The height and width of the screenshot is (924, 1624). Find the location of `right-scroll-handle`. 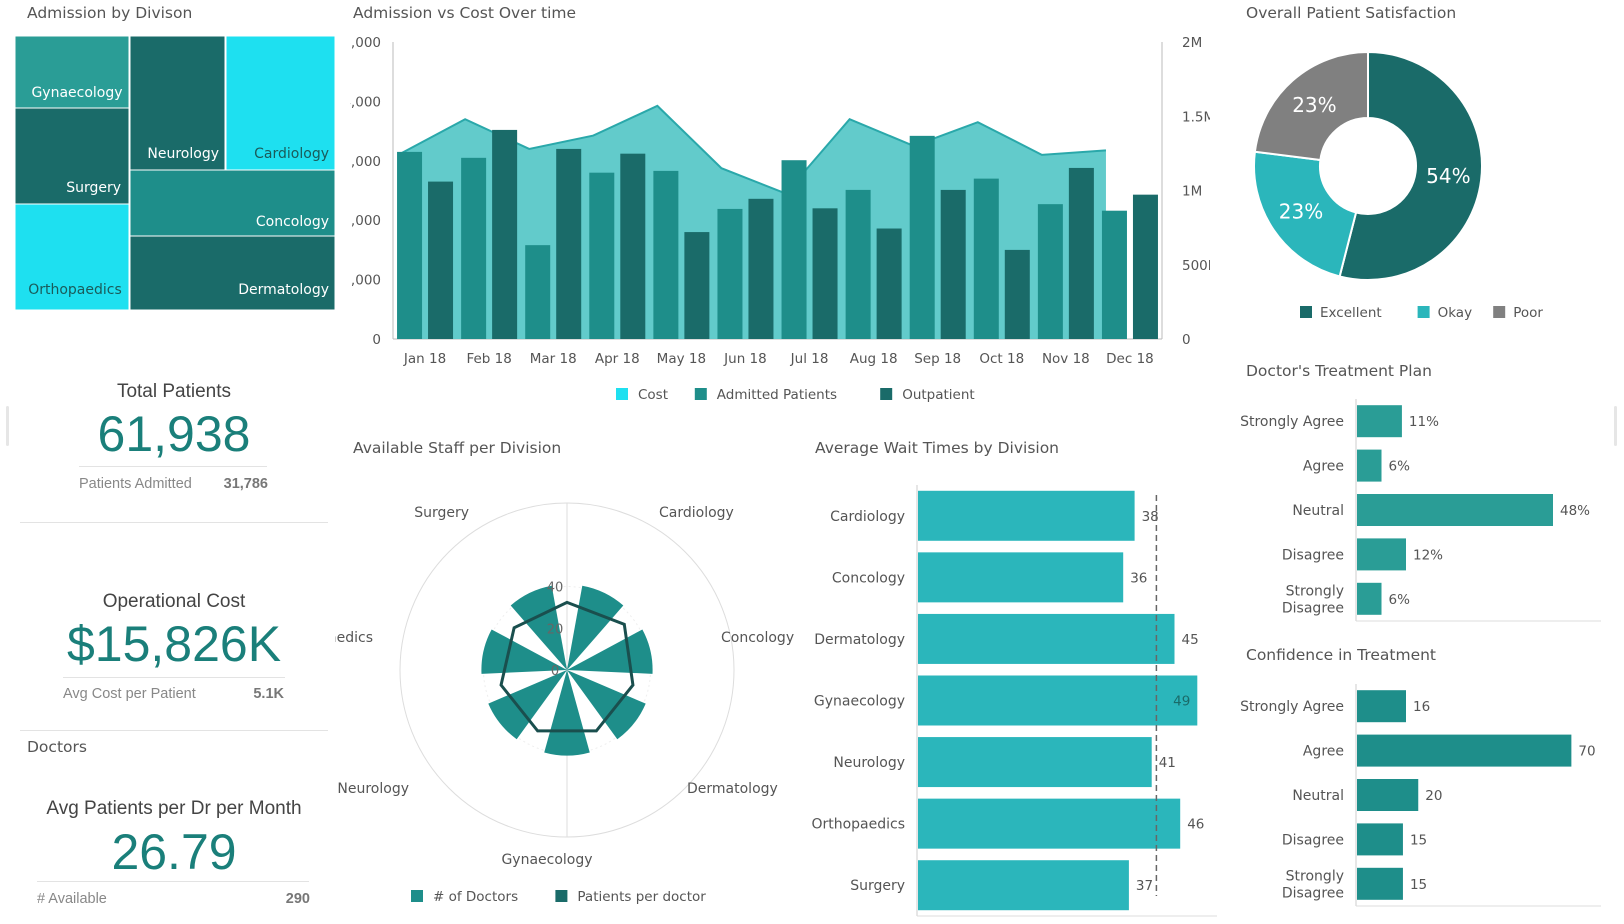

right-scroll-handle is located at coordinates (1615, 426).